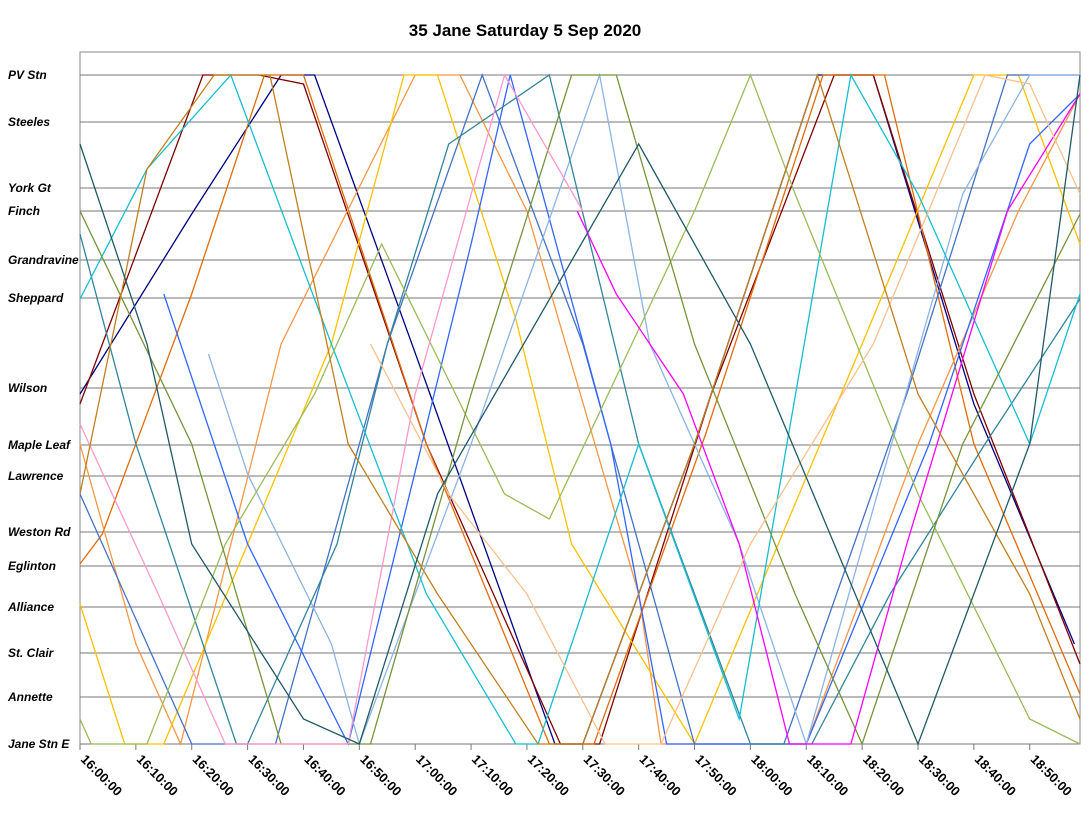 The width and height of the screenshot is (1089, 826). I want to click on y-tick-label: Annette, so click(30, 697).